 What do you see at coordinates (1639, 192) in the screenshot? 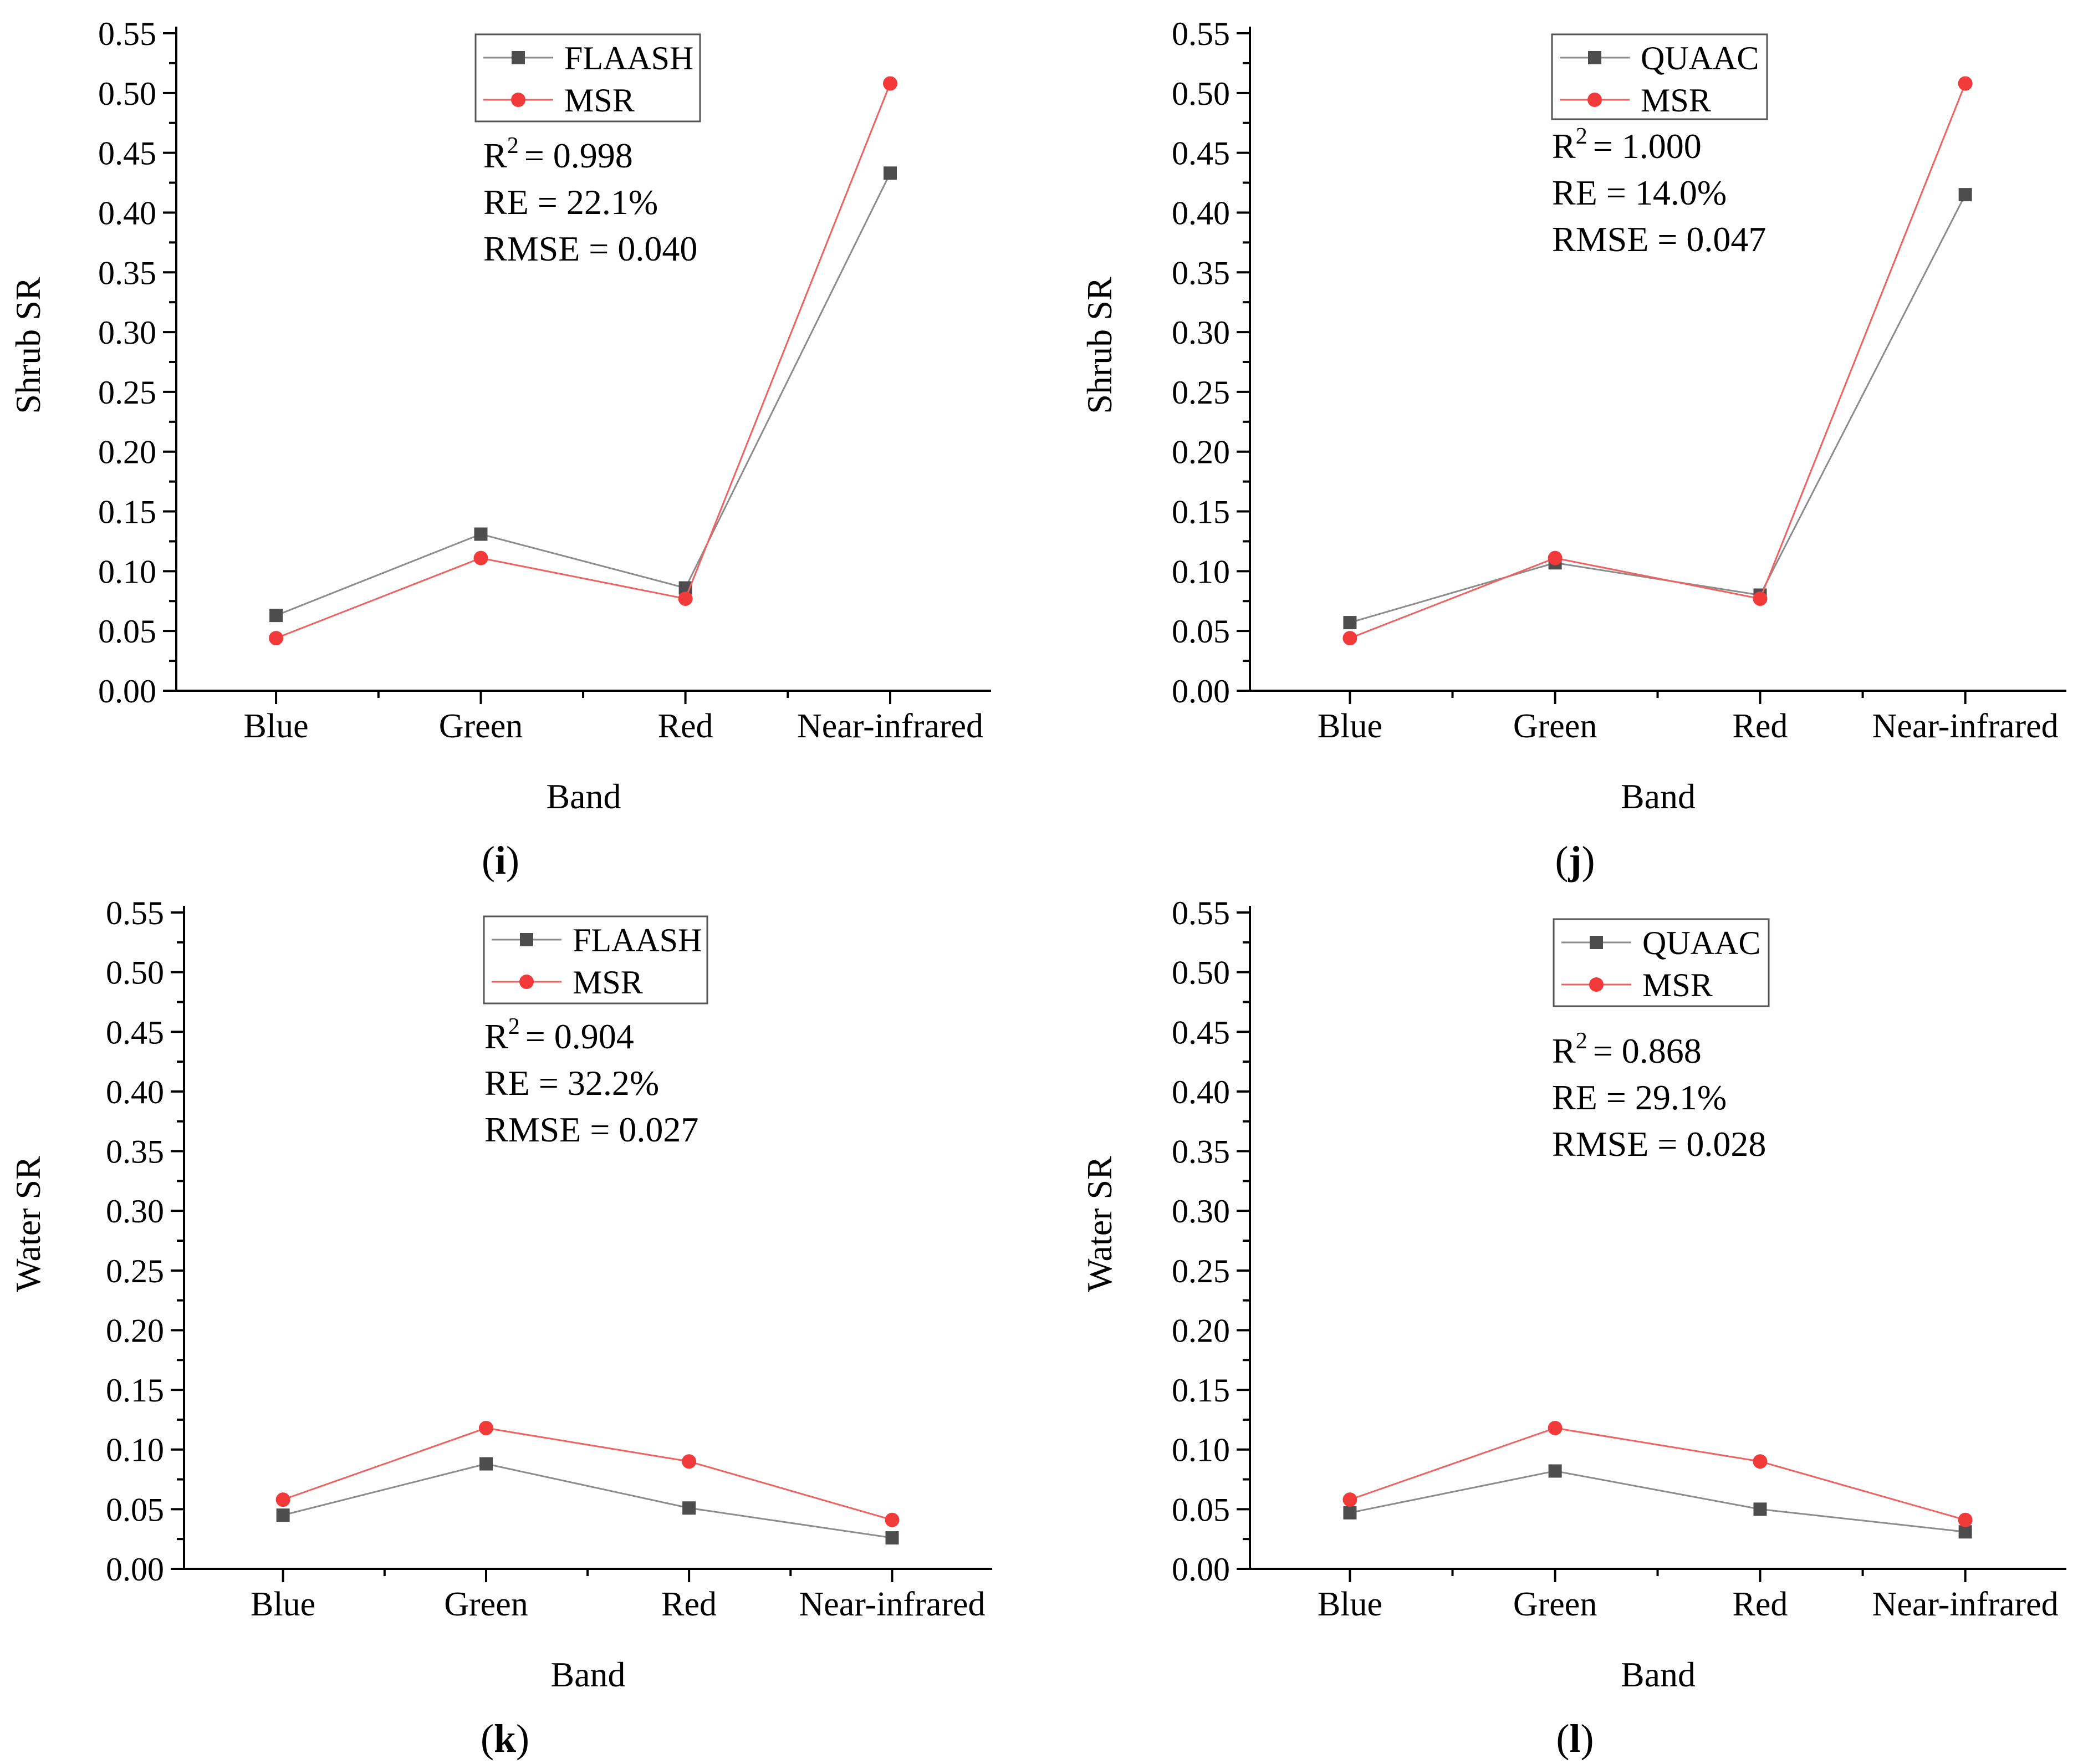
I see `re-text: RE = 14.0%` at bounding box center [1639, 192].